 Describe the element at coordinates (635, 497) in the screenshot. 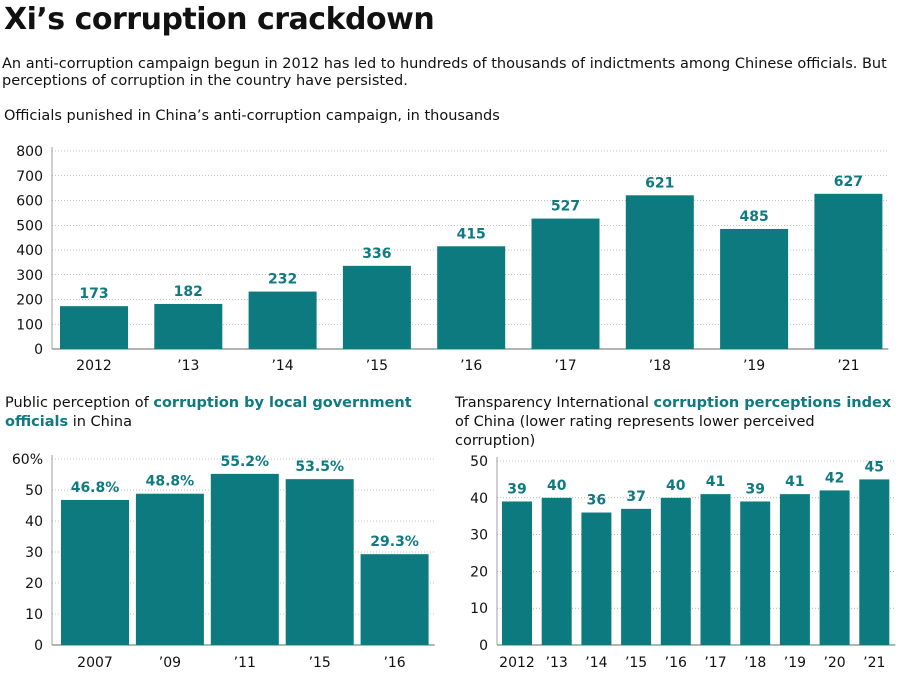

I see `data-label: 37` at that location.